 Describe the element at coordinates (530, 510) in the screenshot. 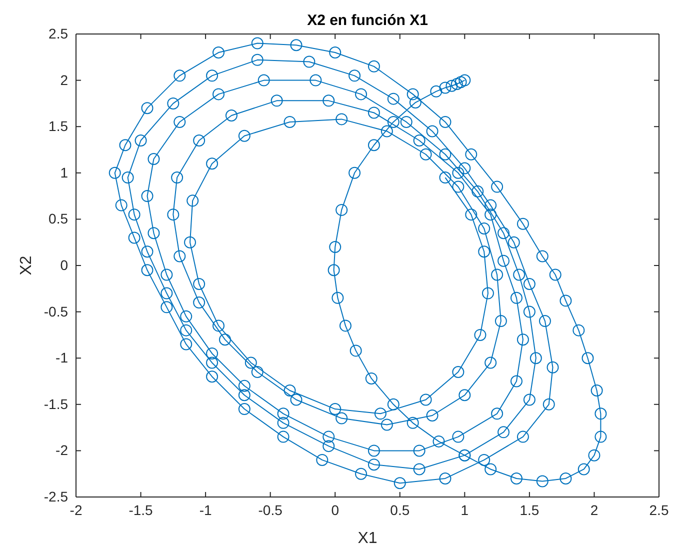

I see `x-tick-label: 1.5` at that location.